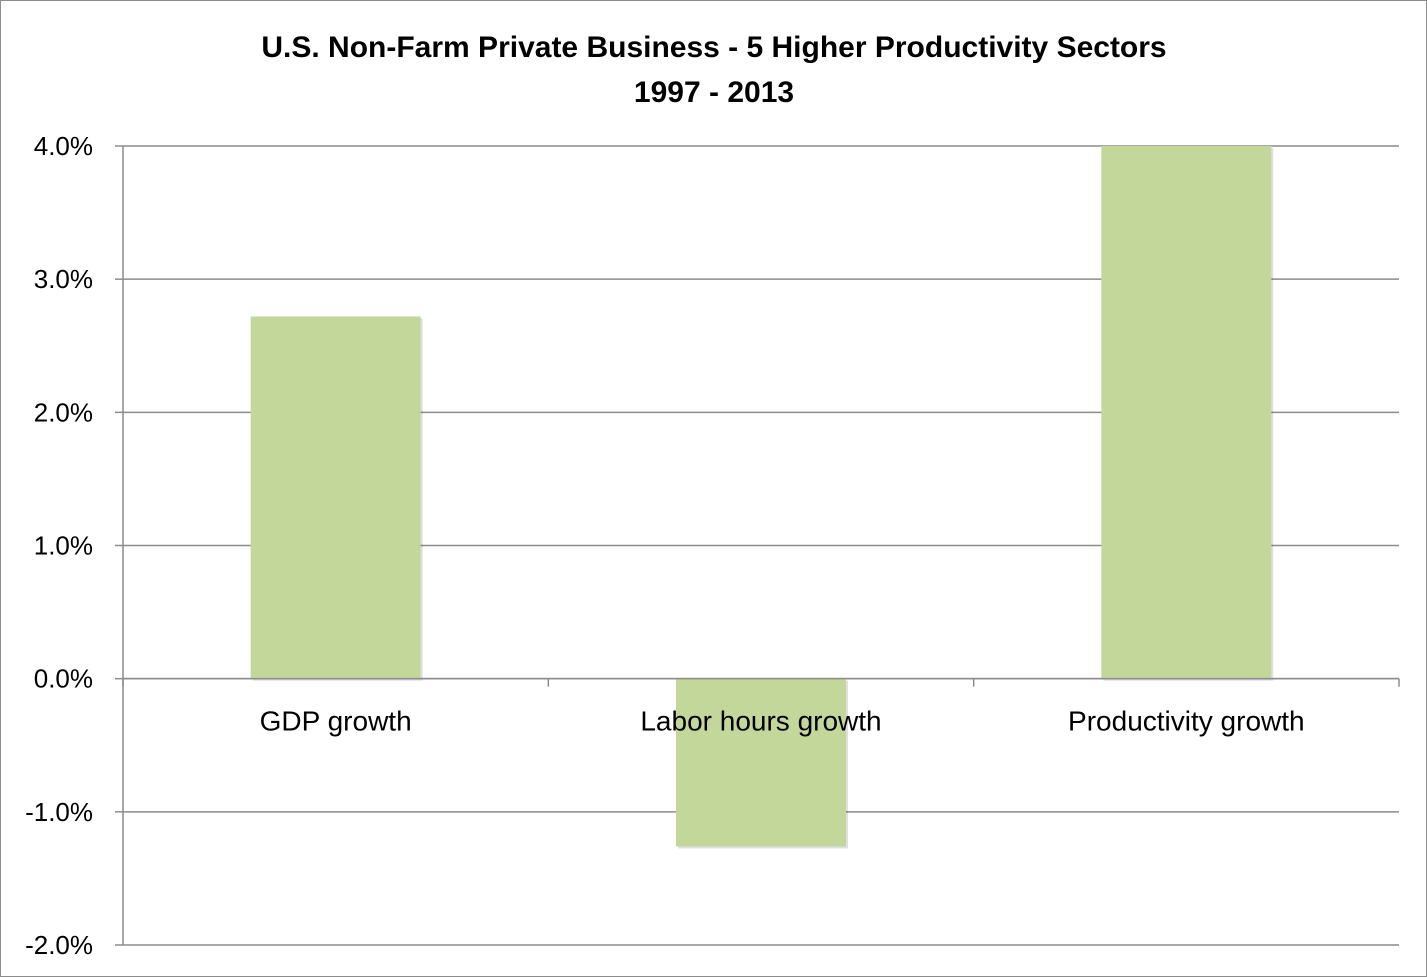 Image resolution: width=1427 pixels, height=977 pixels. What do you see at coordinates (59, 812) in the screenshot?
I see `y-tick-label: -1.0%` at bounding box center [59, 812].